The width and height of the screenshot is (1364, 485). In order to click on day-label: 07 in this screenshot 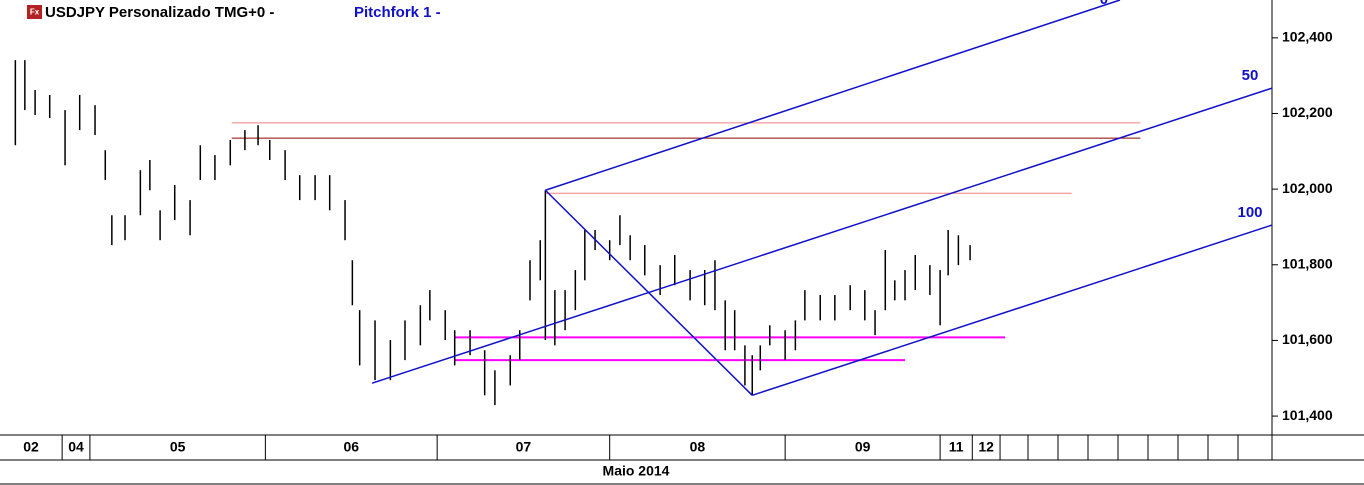, I will do `click(524, 447)`.